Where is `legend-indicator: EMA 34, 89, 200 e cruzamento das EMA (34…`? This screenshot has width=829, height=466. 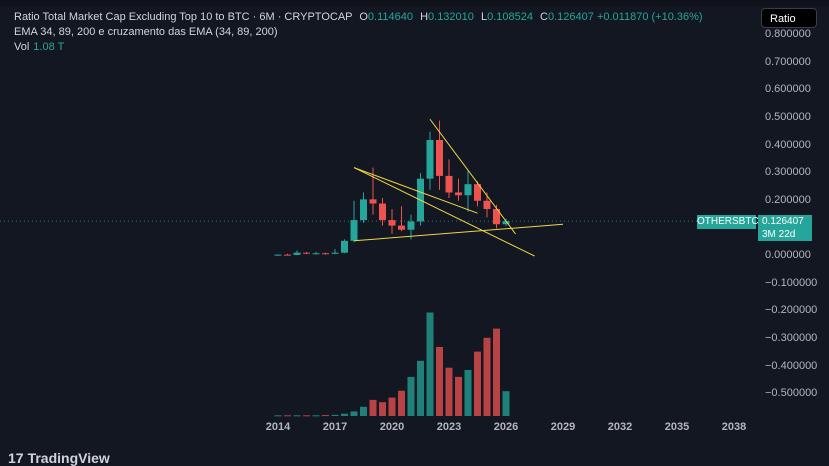
legend-indicator: EMA 34, 89, 200 e cruzamento das EMA (34… is located at coordinates (146, 32).